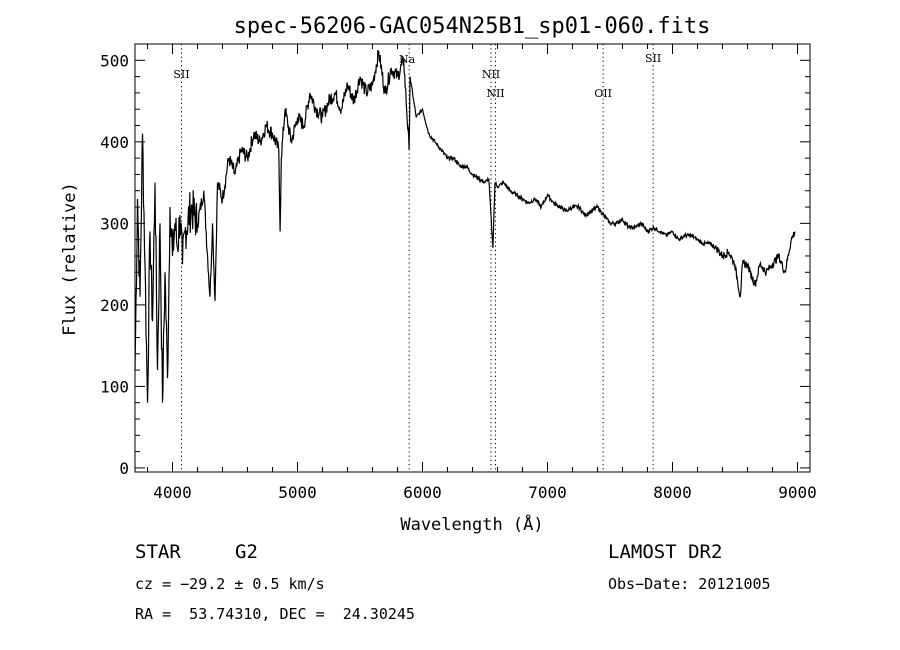 The height and width of the screenshot is (650, 900). I want to click on coordinates: RA = 53.74310, DEC = 24.30245, so click(275, 614).